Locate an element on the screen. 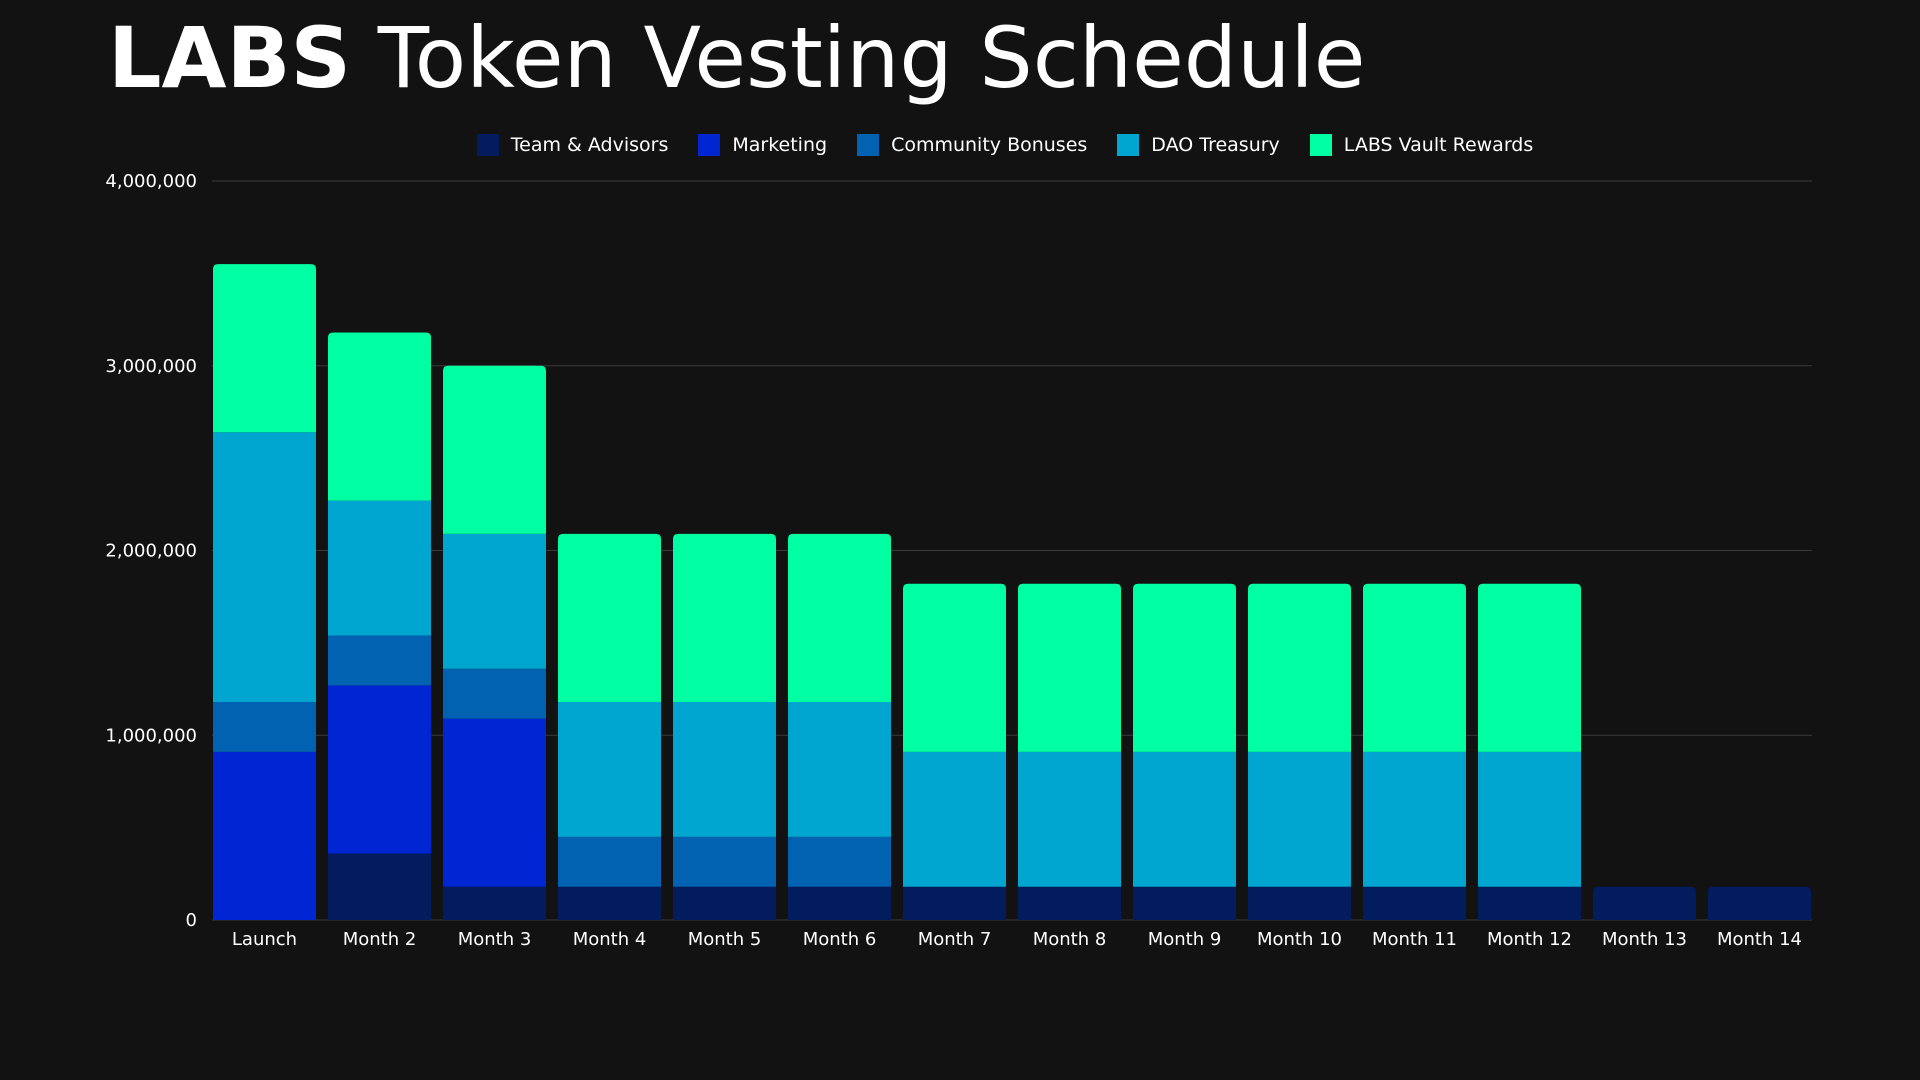 The height and width of the screenshot is (1080, 1920). legend-label: Community Bonuses is located at coordinates (989, 145).